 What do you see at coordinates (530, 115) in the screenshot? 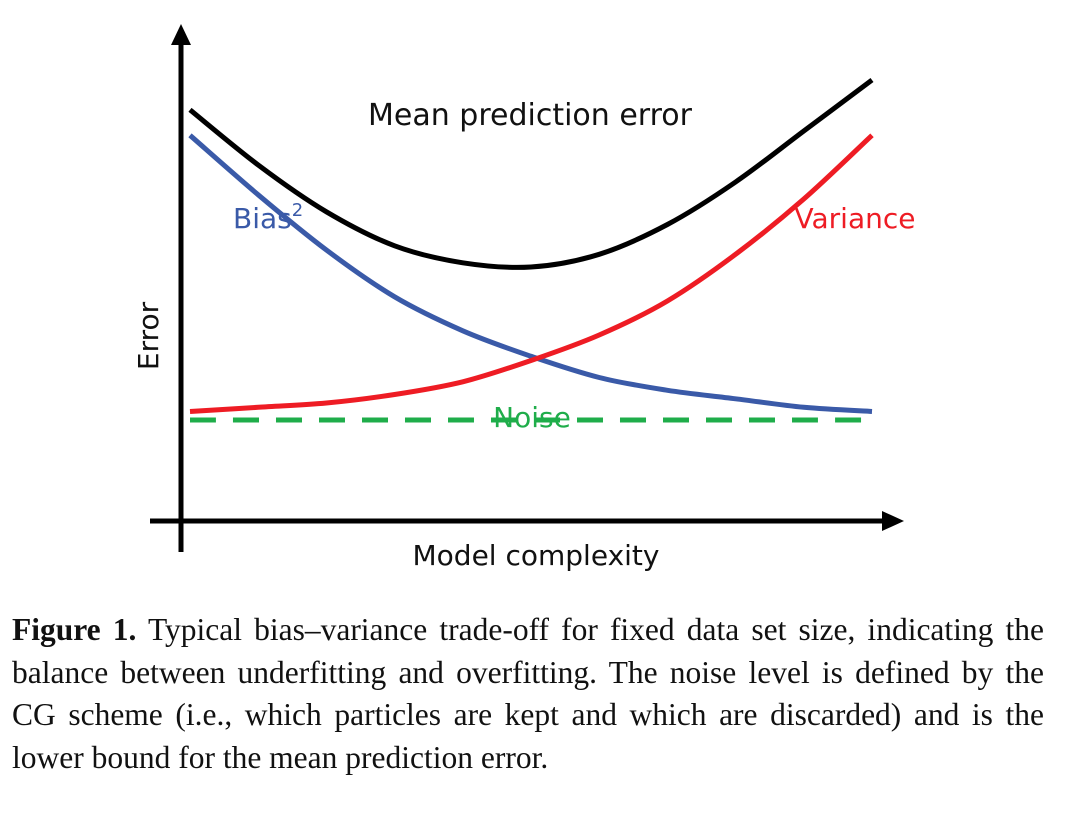
I see `series-label-mean-error: Mean prediction error` at bounding box center [530, 115].